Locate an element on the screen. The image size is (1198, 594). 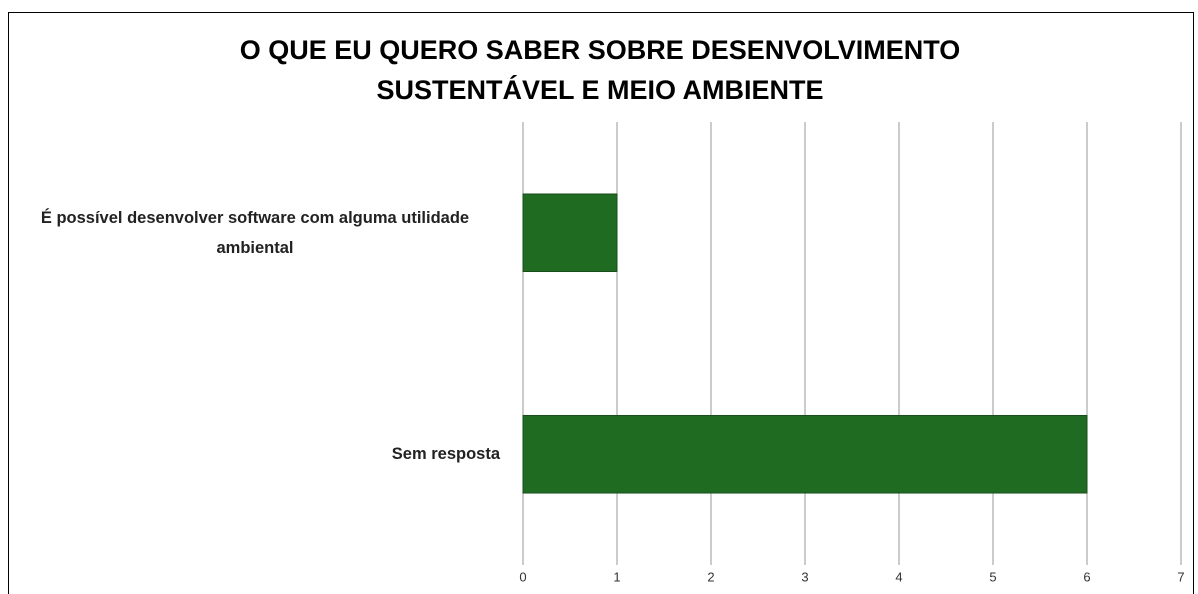
x-tick-label: 2 is located at coordinates (710, 576).